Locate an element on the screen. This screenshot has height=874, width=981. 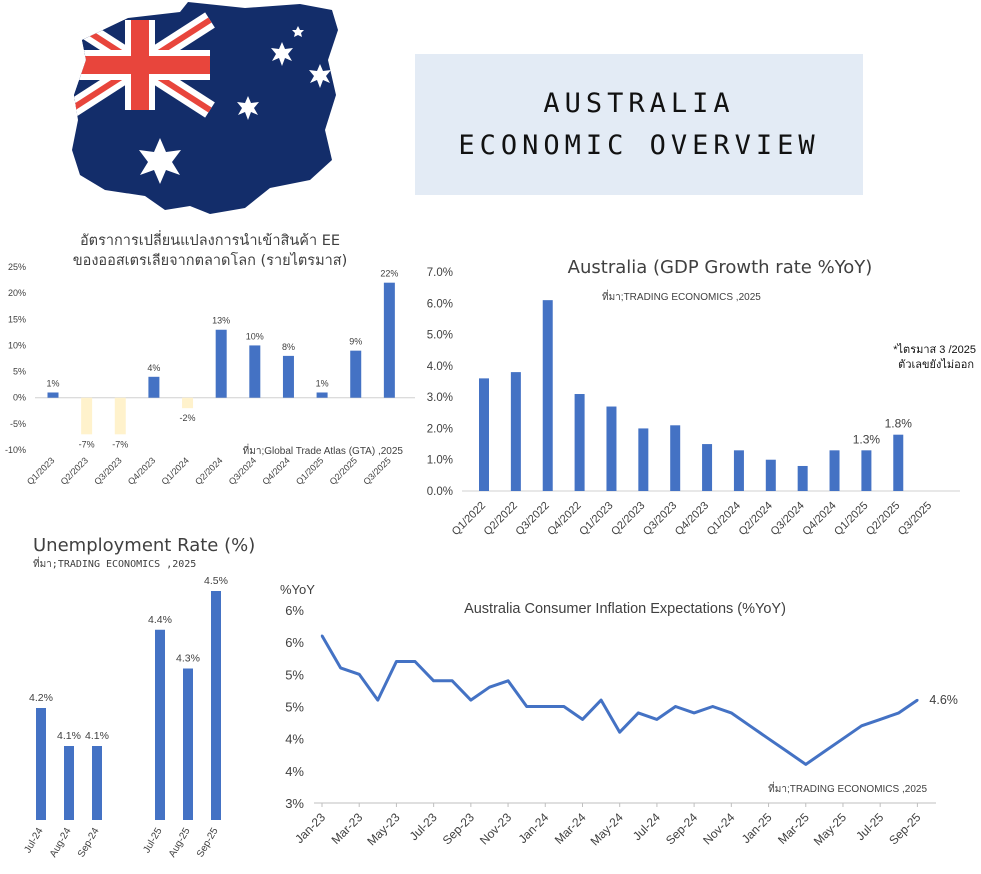
inflation-ytick-label: 3% is located at coordinates (294, 803).